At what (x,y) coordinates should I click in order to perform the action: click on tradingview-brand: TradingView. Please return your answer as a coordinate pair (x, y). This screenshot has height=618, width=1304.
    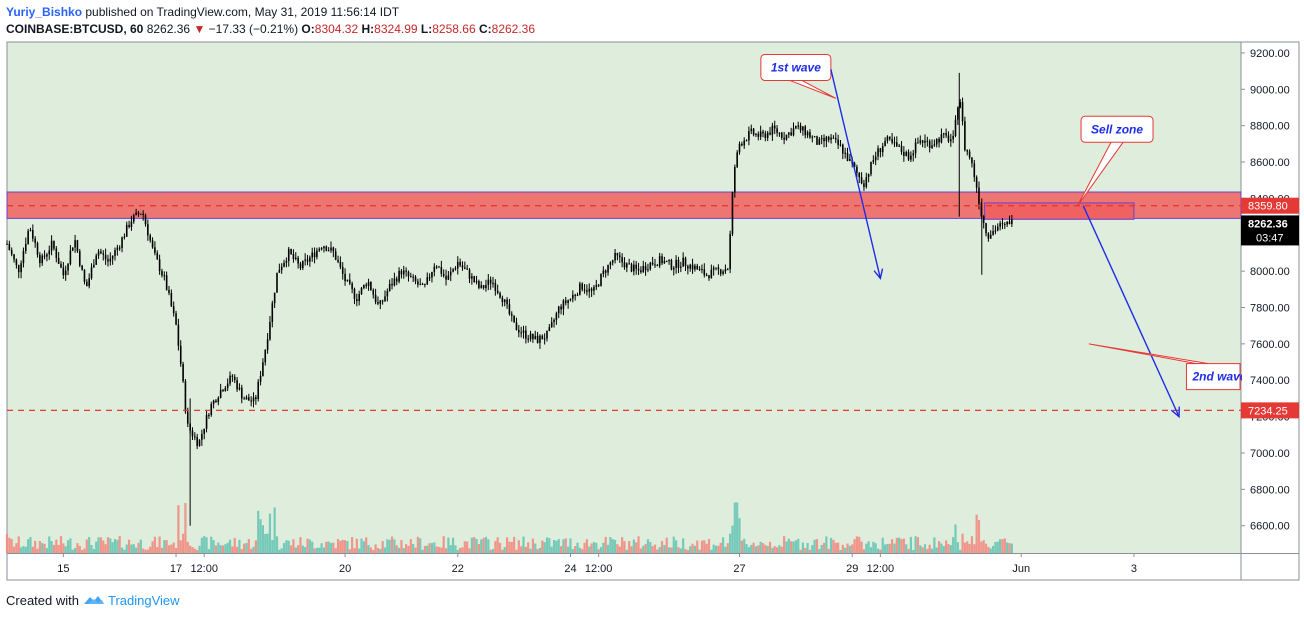
    Looking at the image, I should click on (144, 600).